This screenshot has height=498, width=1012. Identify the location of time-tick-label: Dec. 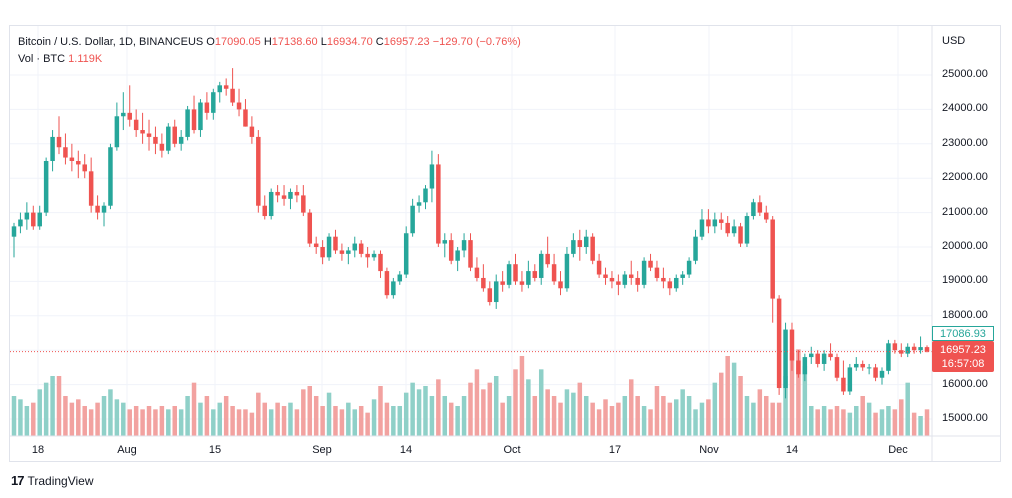
(898, 450).